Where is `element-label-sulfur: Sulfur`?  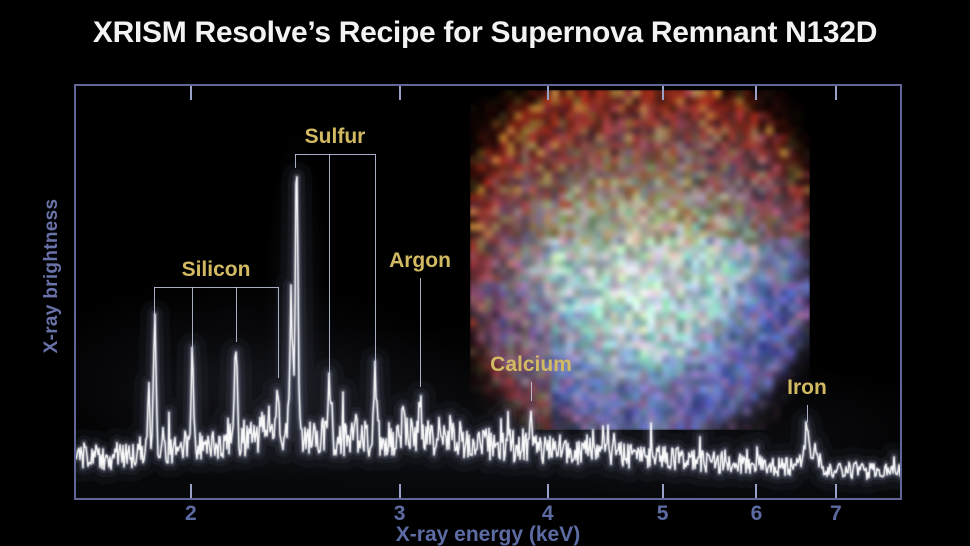
element-label-sulfur: Sulfur is located at coordinates (335, 136).